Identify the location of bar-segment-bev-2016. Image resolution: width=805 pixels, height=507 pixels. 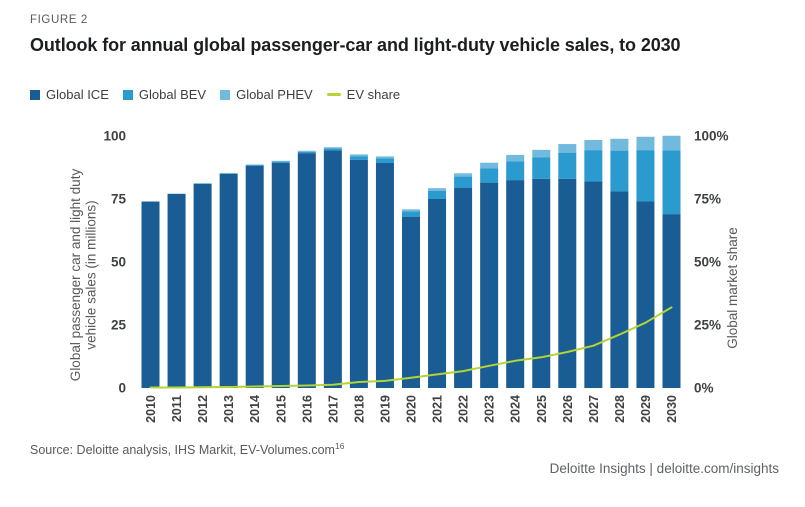
(306, 152).